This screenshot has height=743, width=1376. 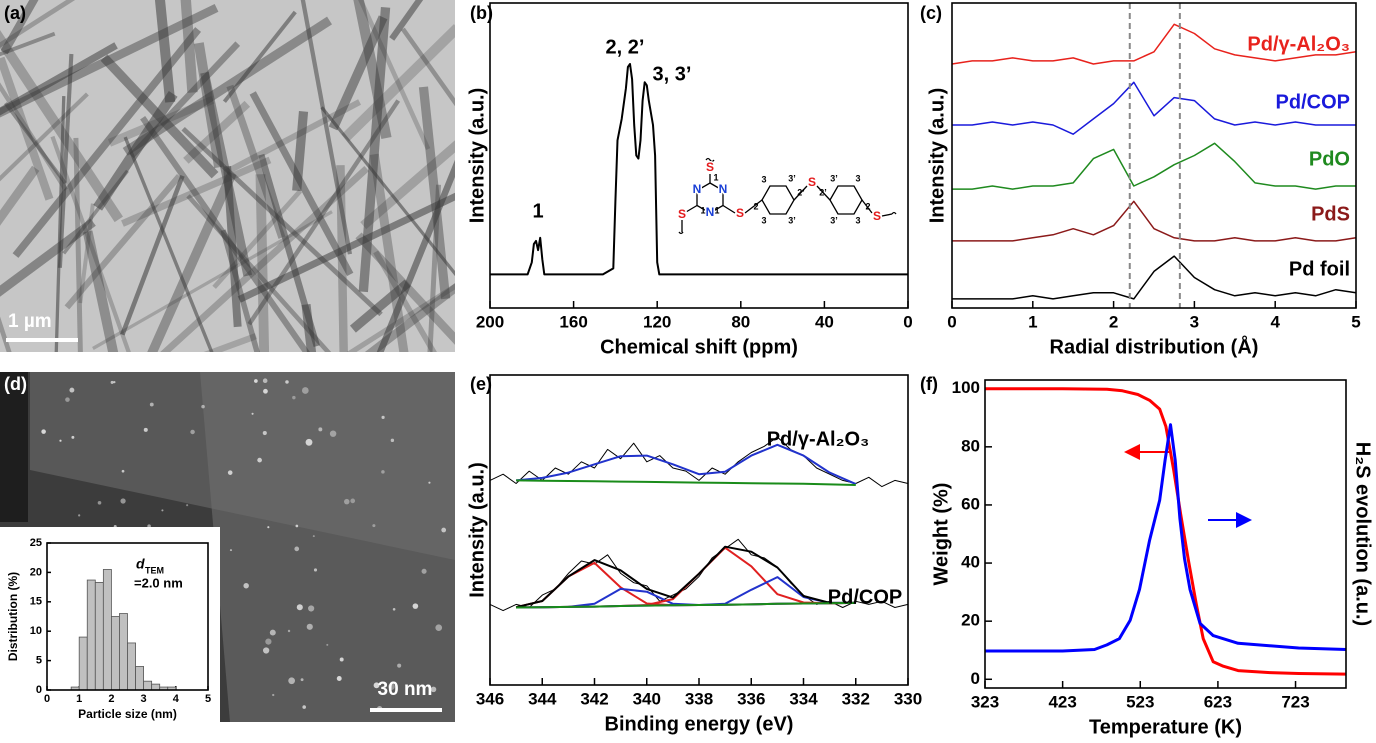 I want to click on y-tick-label: 100, so click(x=966, y=387).